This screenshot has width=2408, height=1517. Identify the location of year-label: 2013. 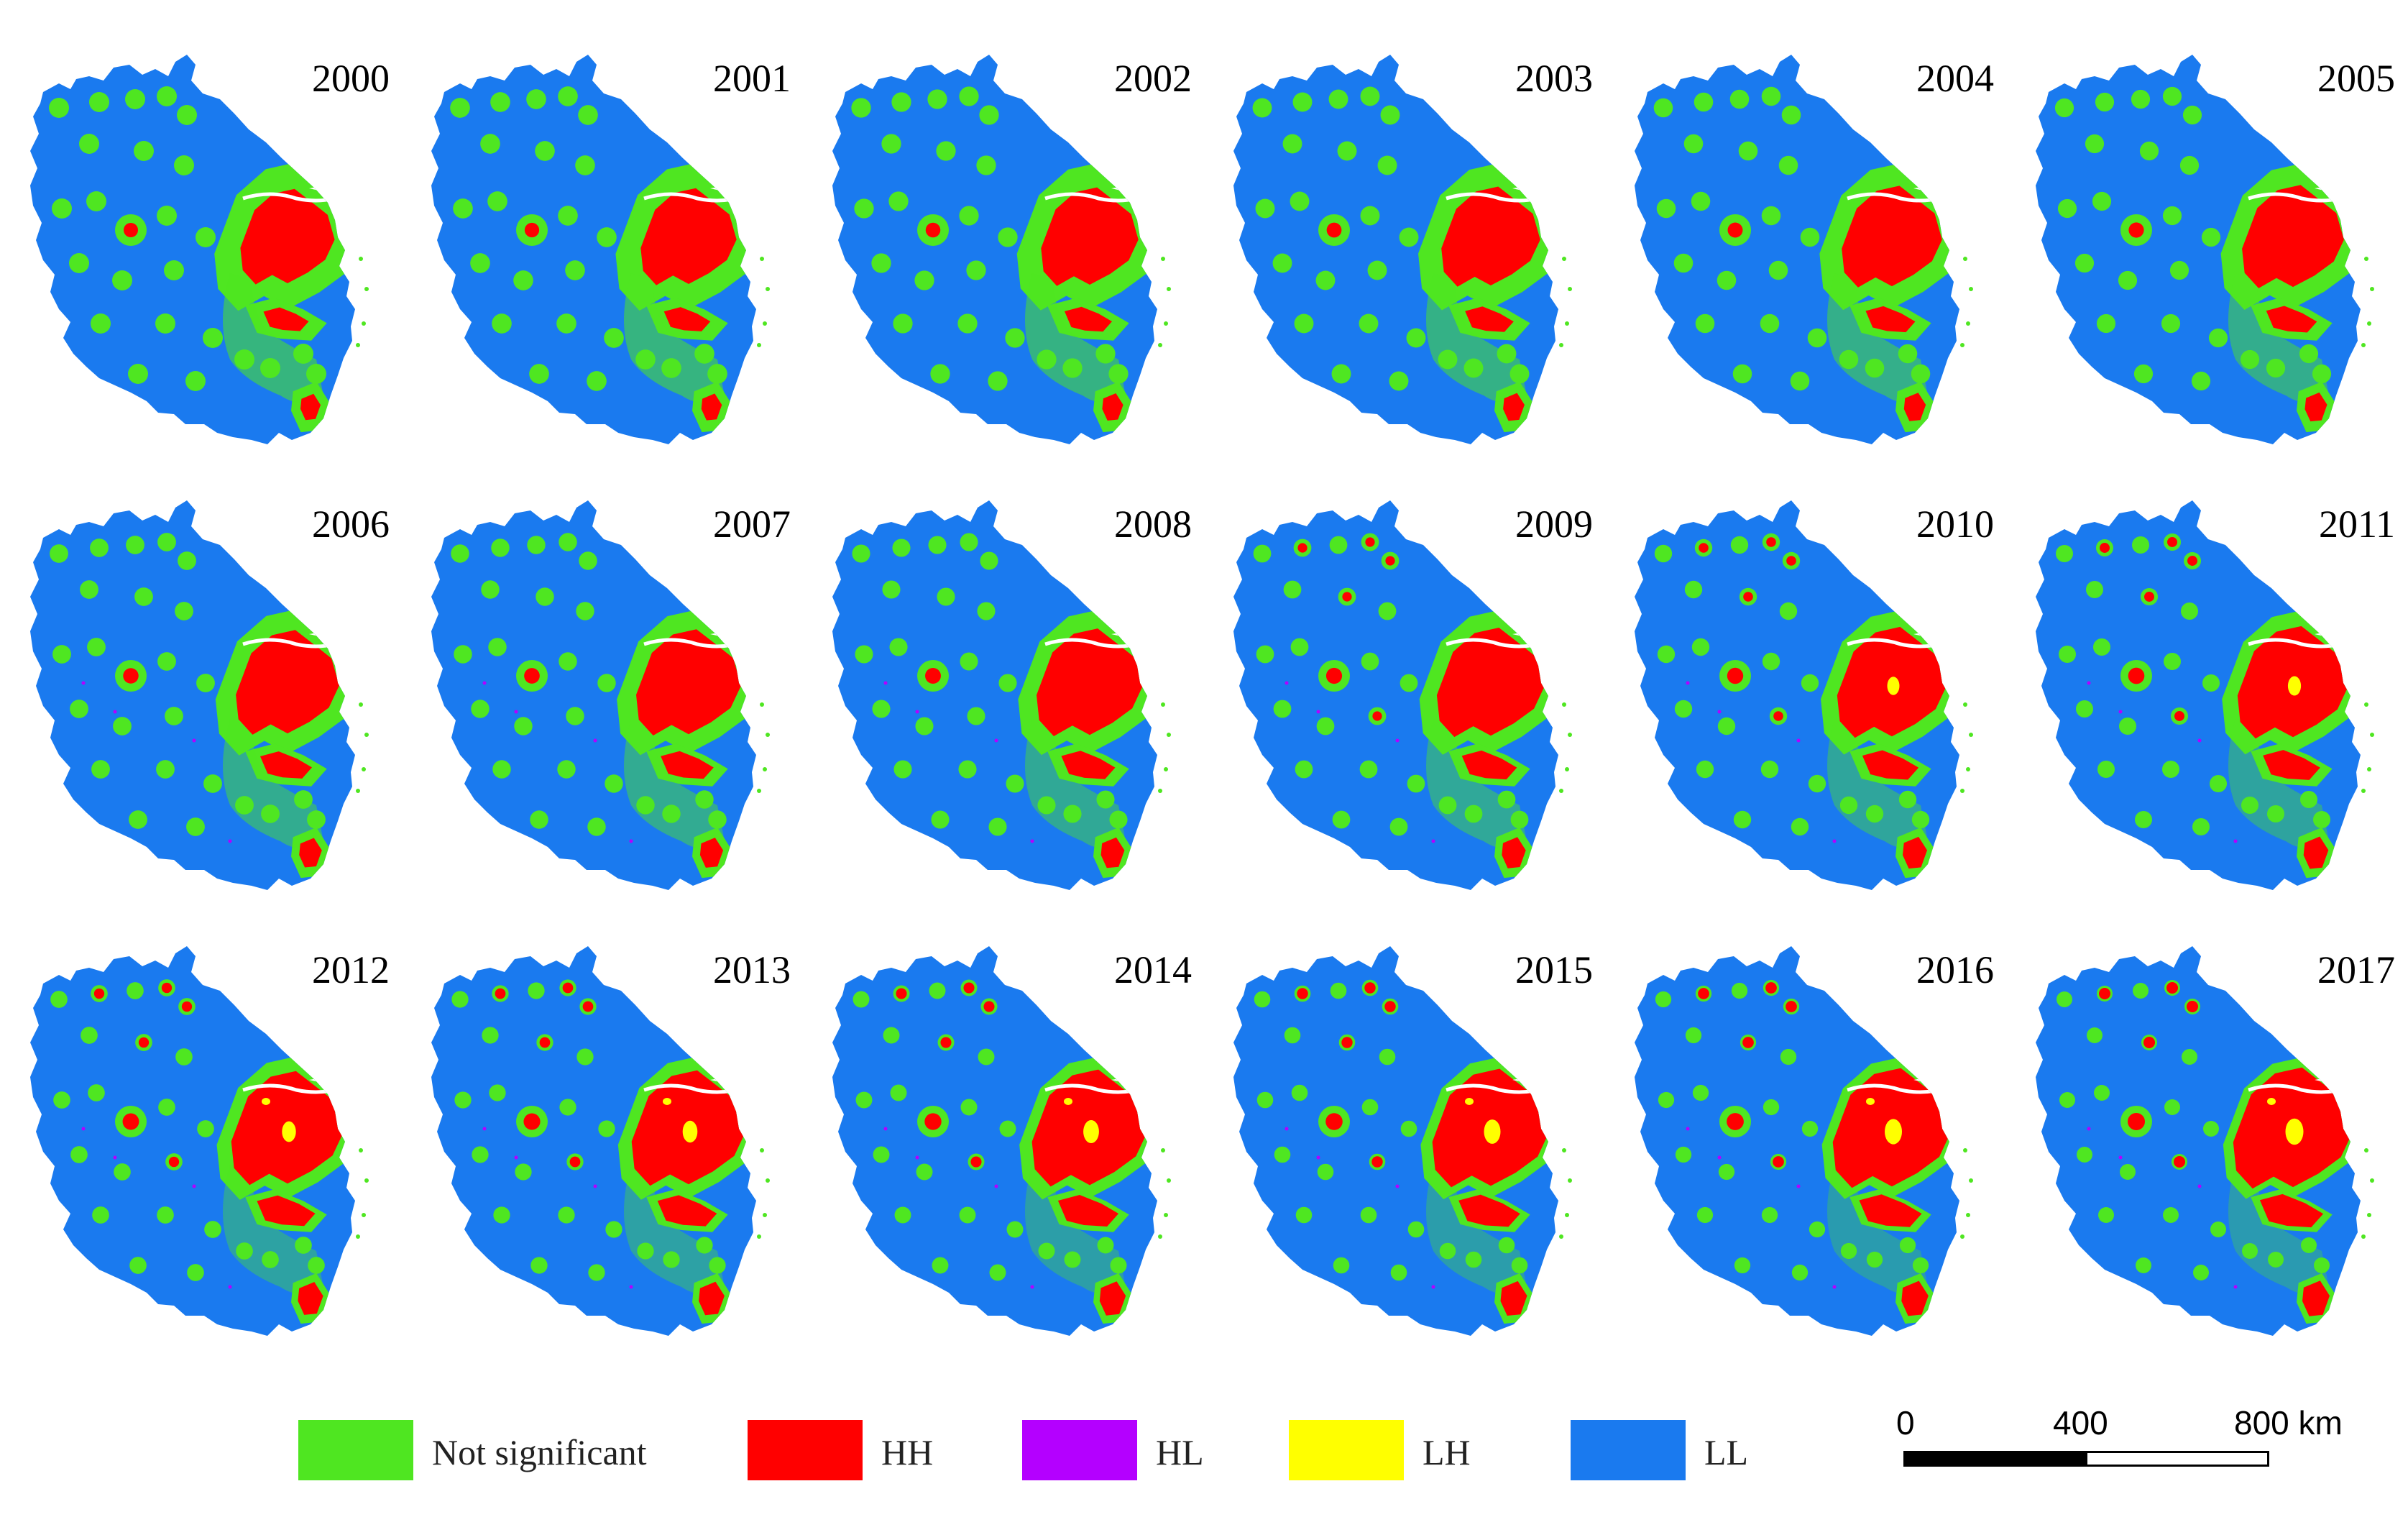
(752, 969).